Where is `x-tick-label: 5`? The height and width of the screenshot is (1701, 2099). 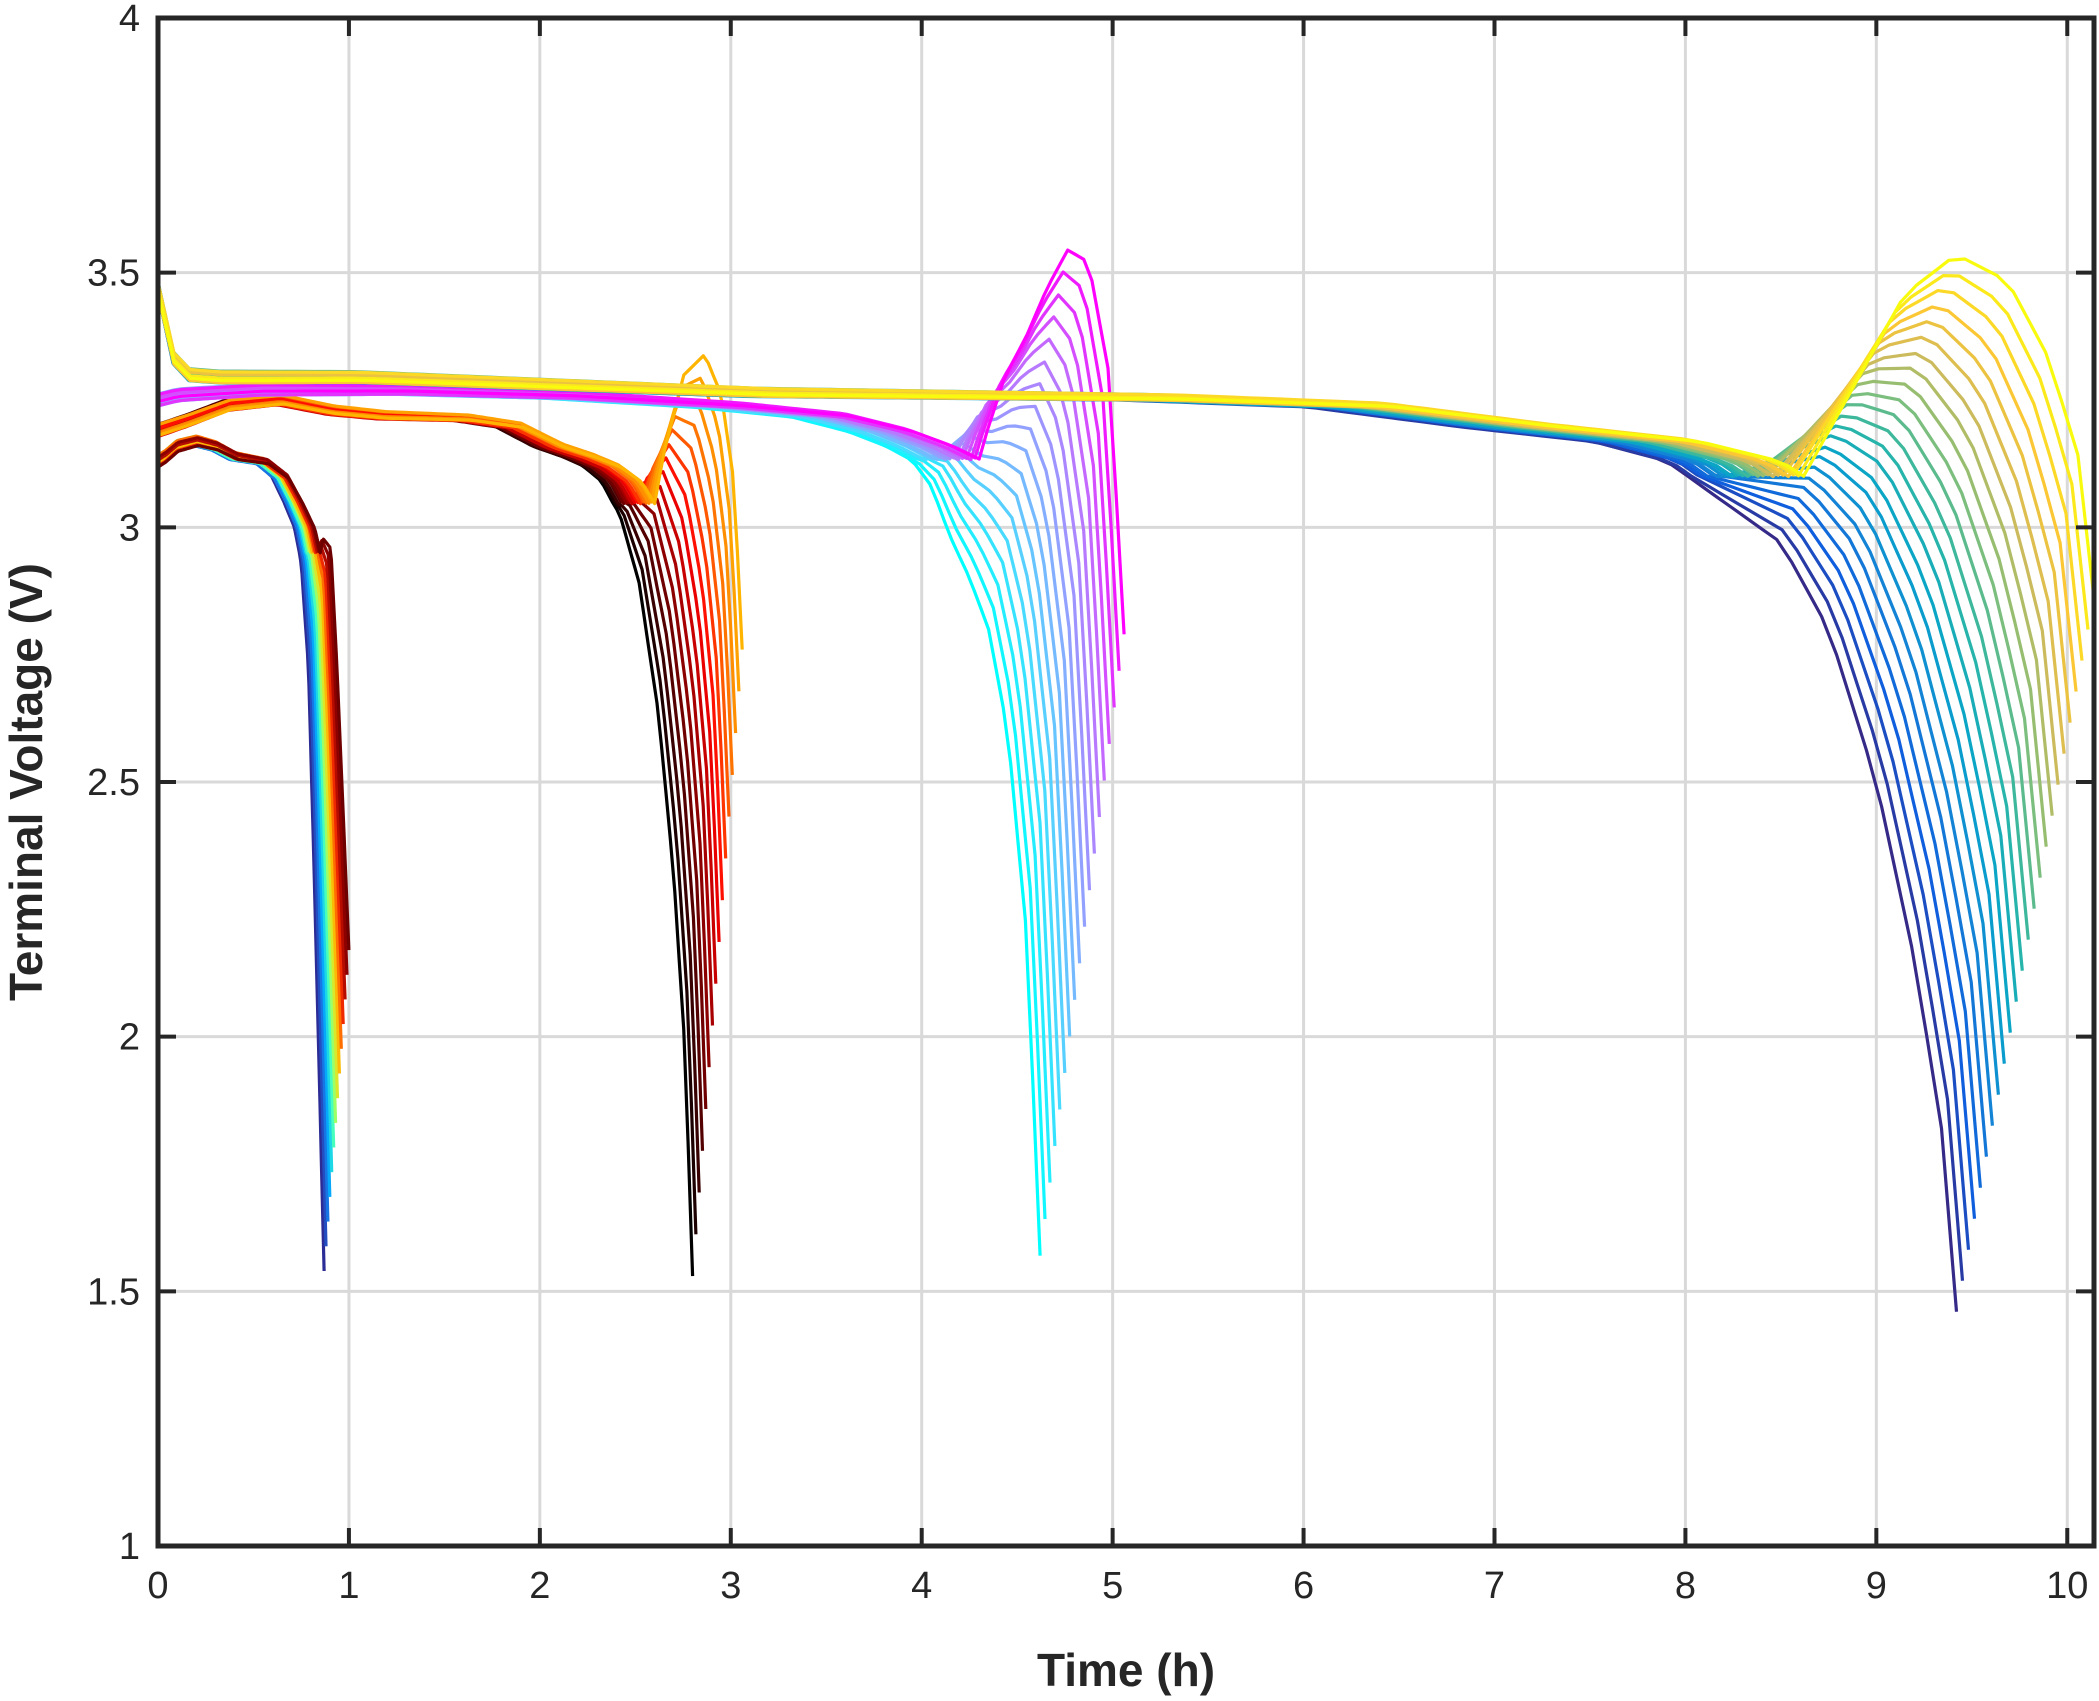
x-tick-label: 5 is located at coordinates (1112, 1586).